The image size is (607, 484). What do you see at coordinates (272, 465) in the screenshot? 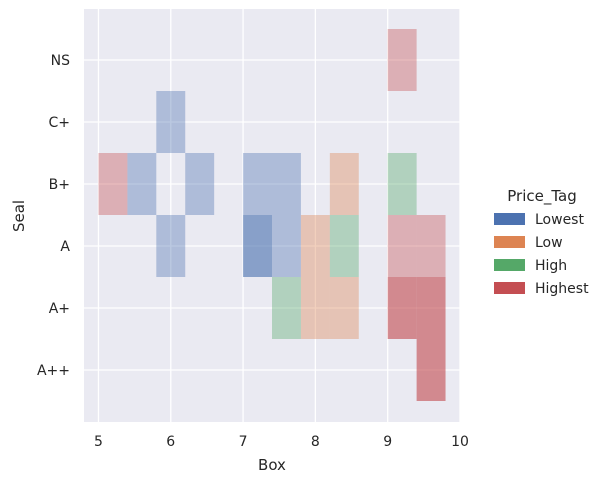
I see `x-axis-label: Box` at bounding box center [272, 465].